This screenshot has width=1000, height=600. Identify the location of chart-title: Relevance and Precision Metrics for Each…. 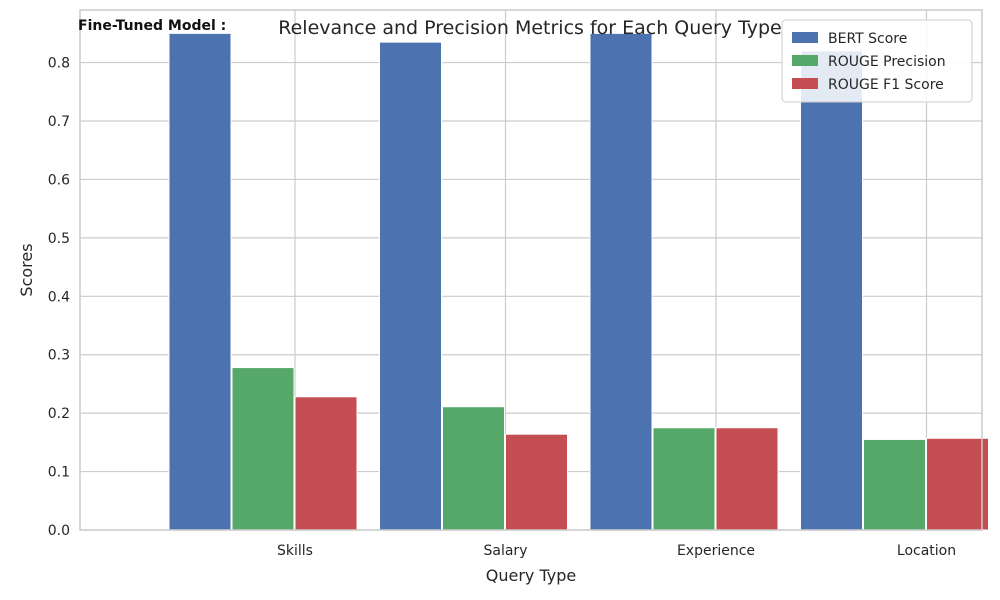
(529, 28).